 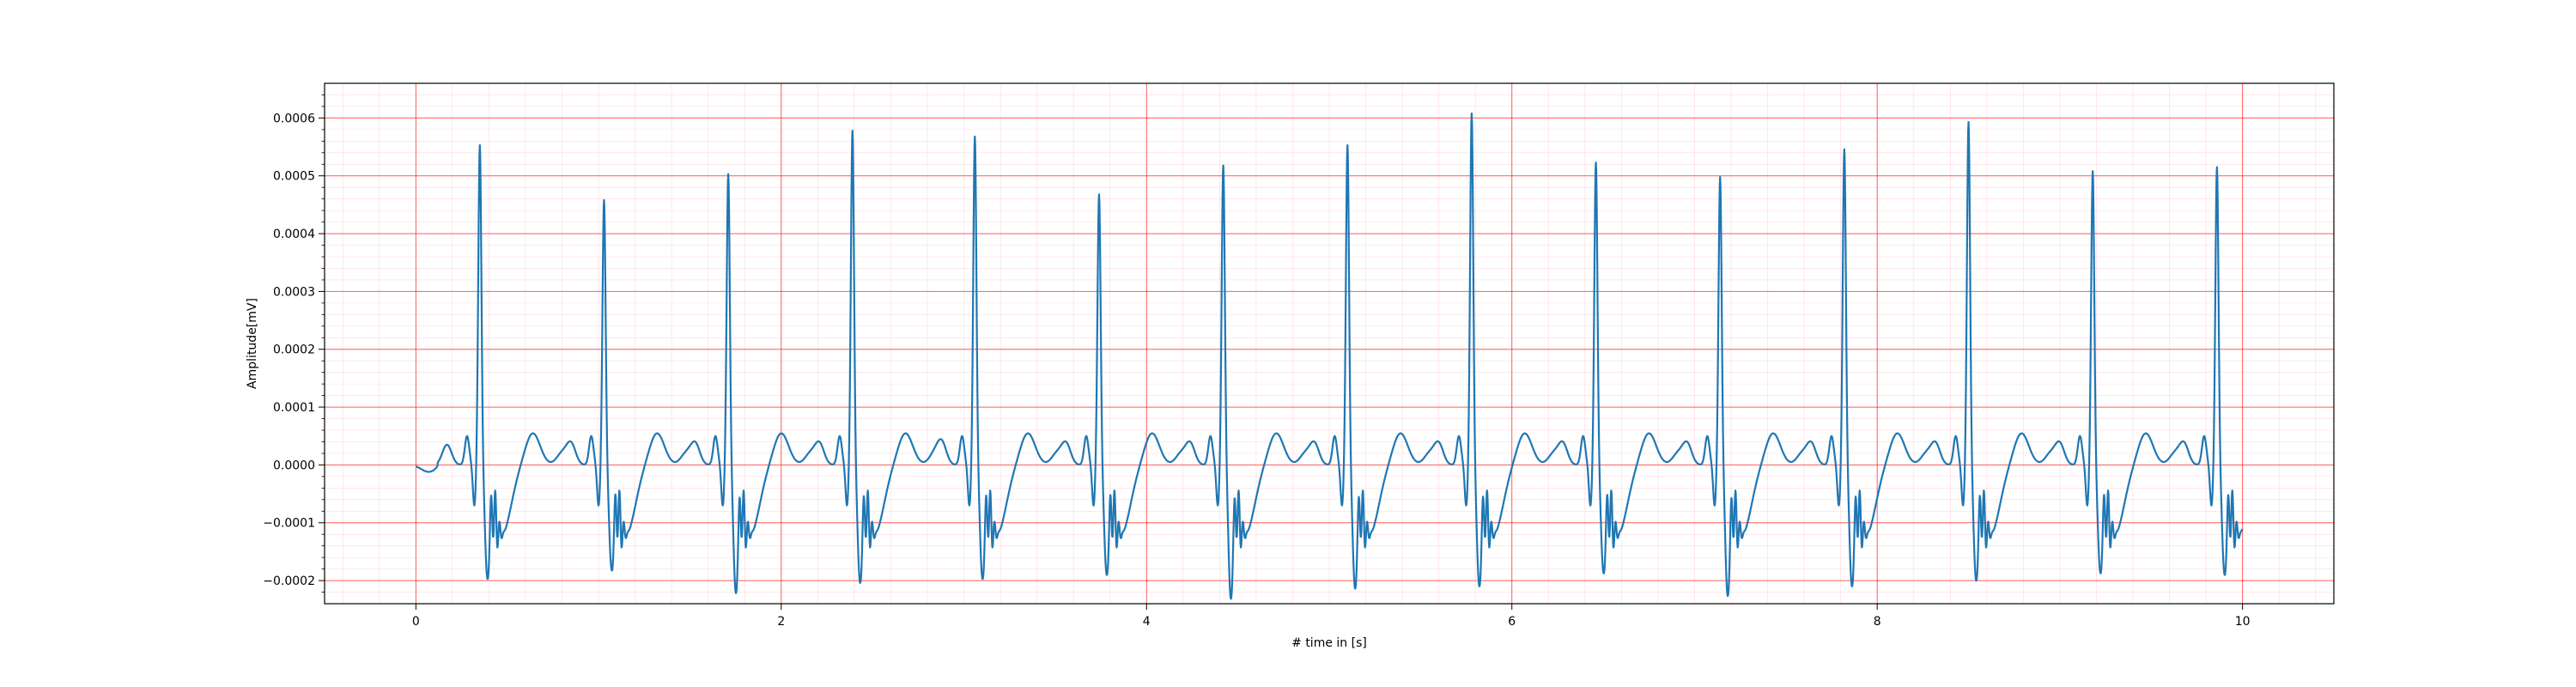 I want to click on x-tick-label: 0, so click(x=416, y=622).